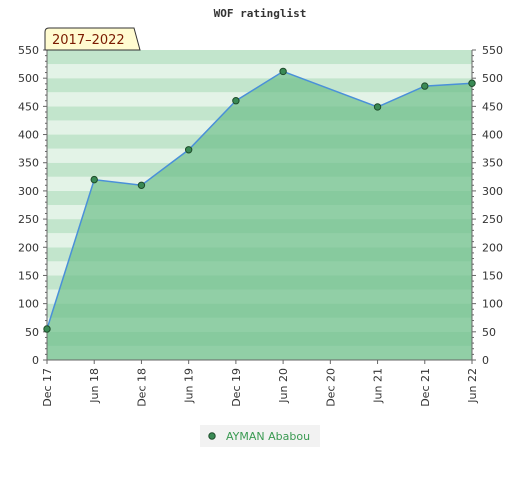 This screenshot has height=480, width=520. I want to click on y-tick-label-left: 350, so click(28, 163).